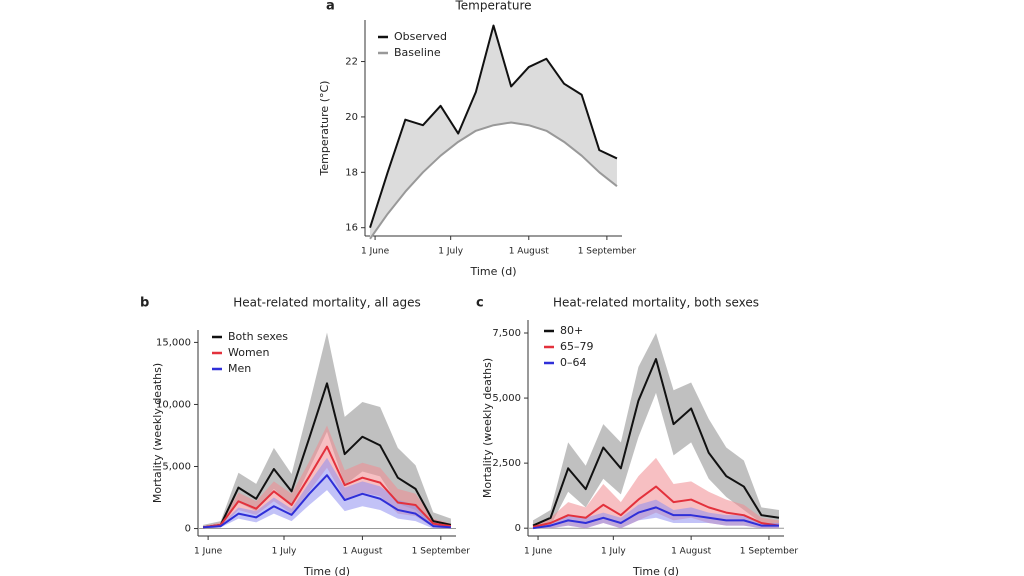 The width and height of the screenshot is (1024, 576). I want to click on confidence-band, so click(656, 431).